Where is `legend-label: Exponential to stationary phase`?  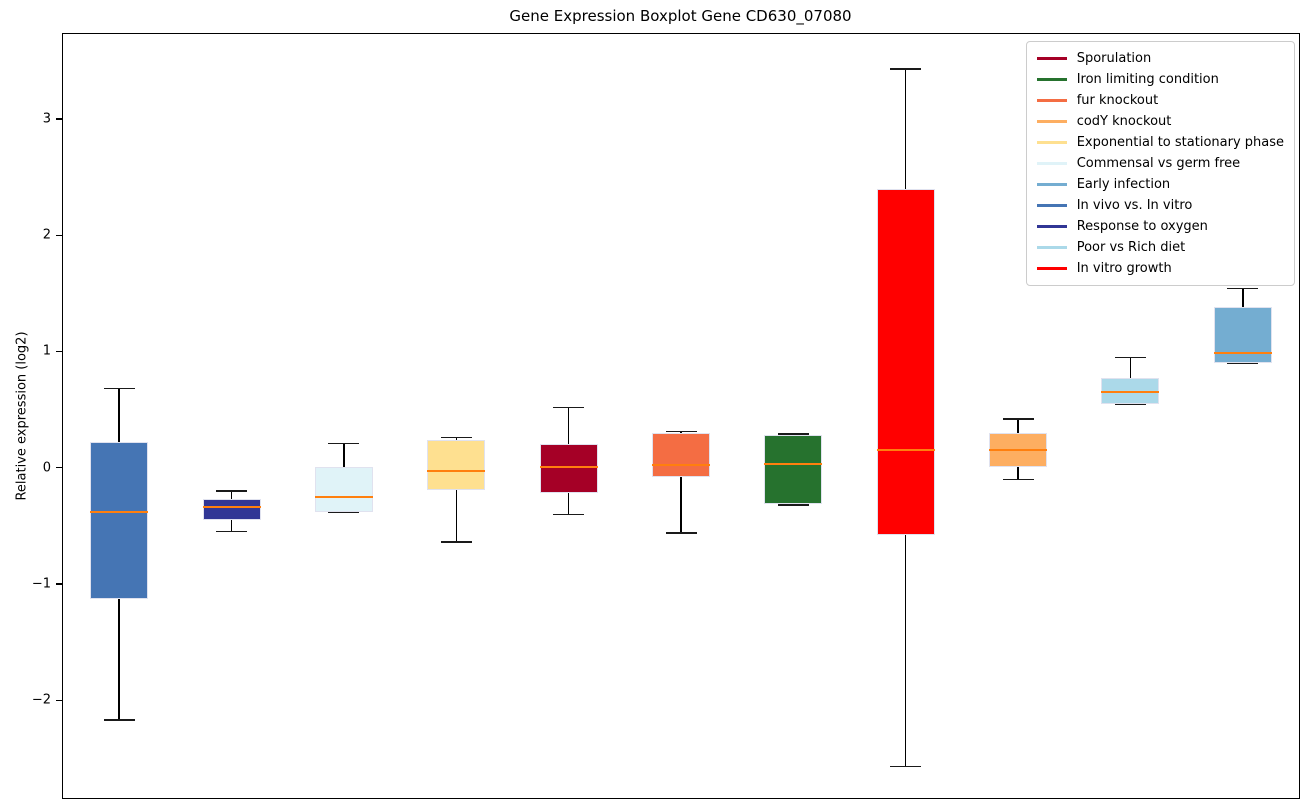
legend-label: Exponential to stationary phase is located at coordinates (1180, 142).